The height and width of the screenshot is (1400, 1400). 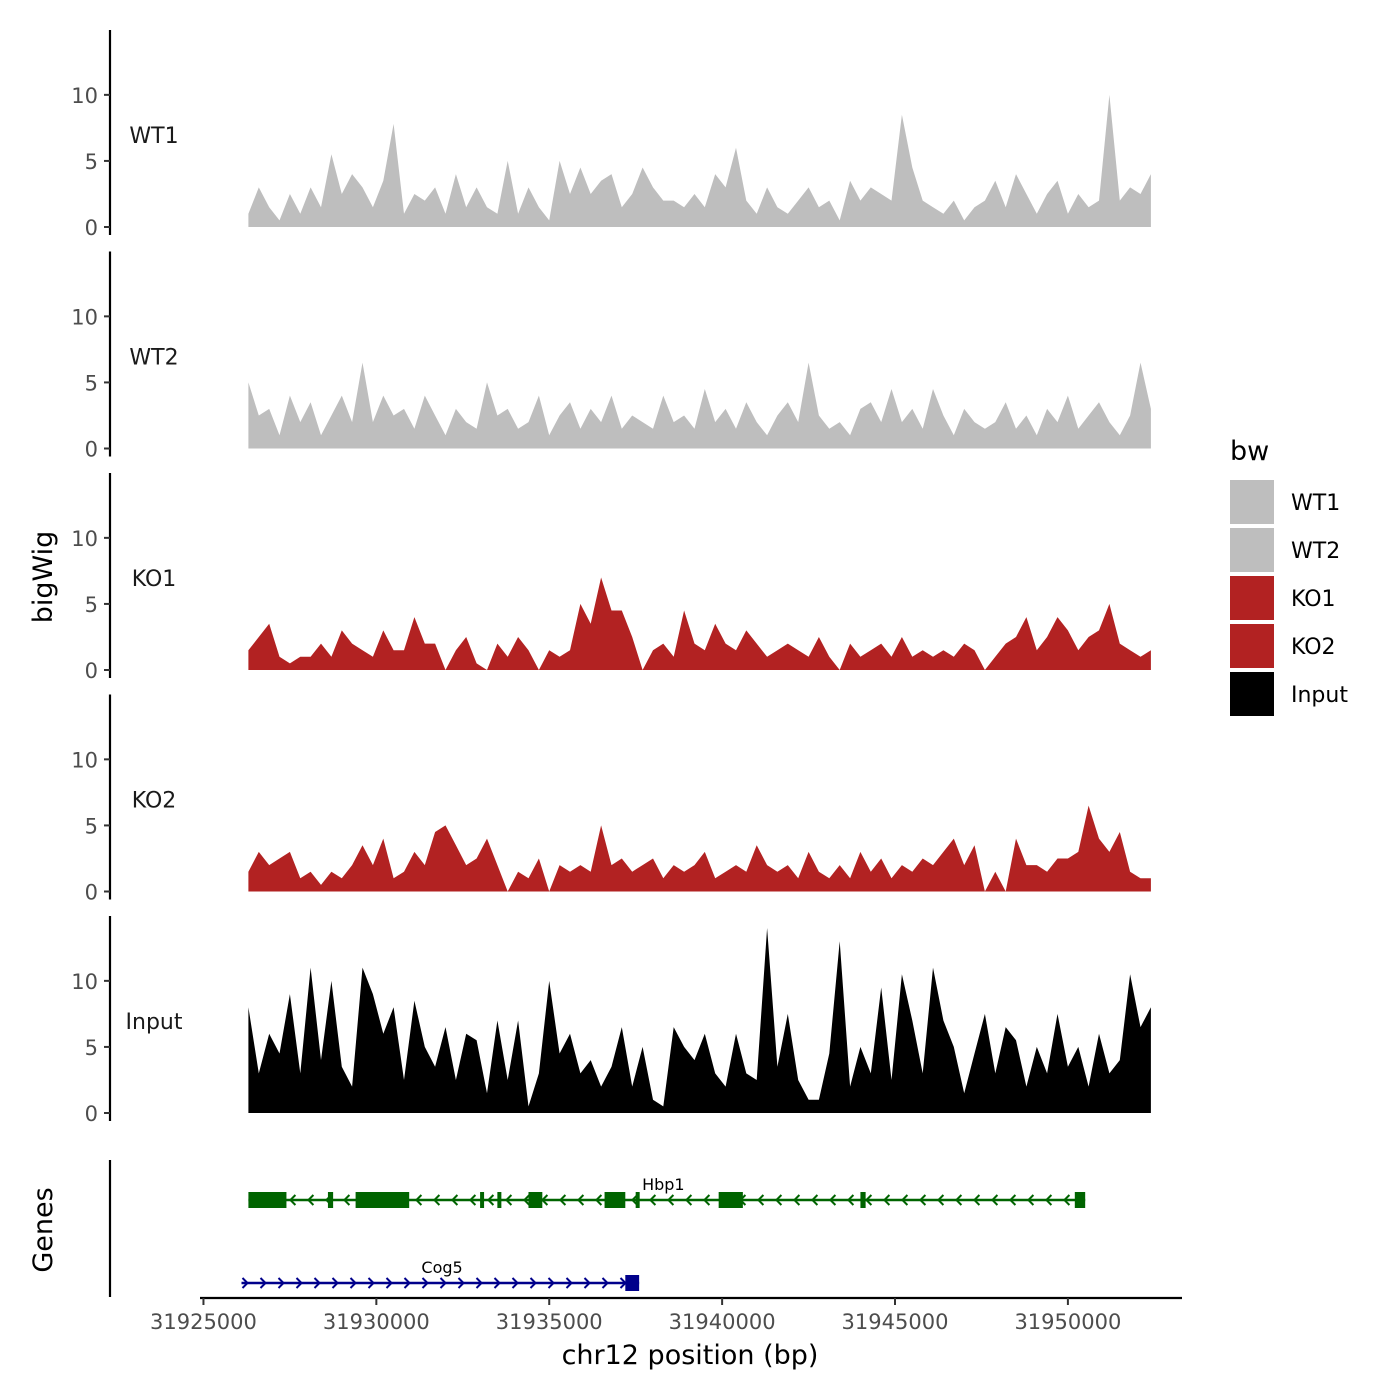 I want to click on y-axis-label: bigWig, so click(x=43, y=577).